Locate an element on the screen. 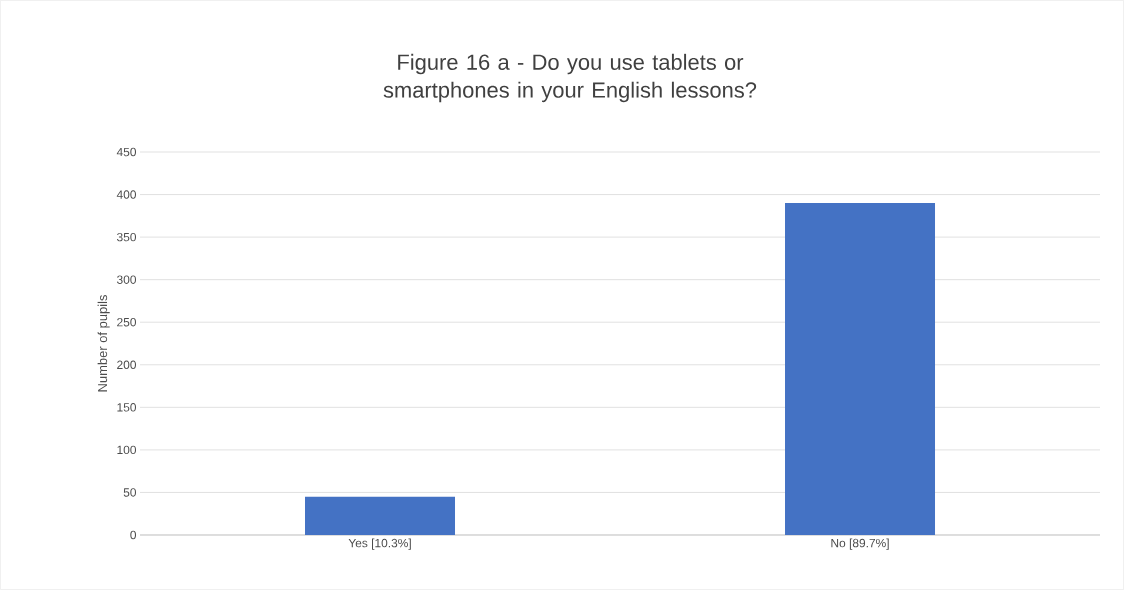 This screenshot has width=1124, height=590. y-tick-label: 50 is located at coordinates (130, 492).